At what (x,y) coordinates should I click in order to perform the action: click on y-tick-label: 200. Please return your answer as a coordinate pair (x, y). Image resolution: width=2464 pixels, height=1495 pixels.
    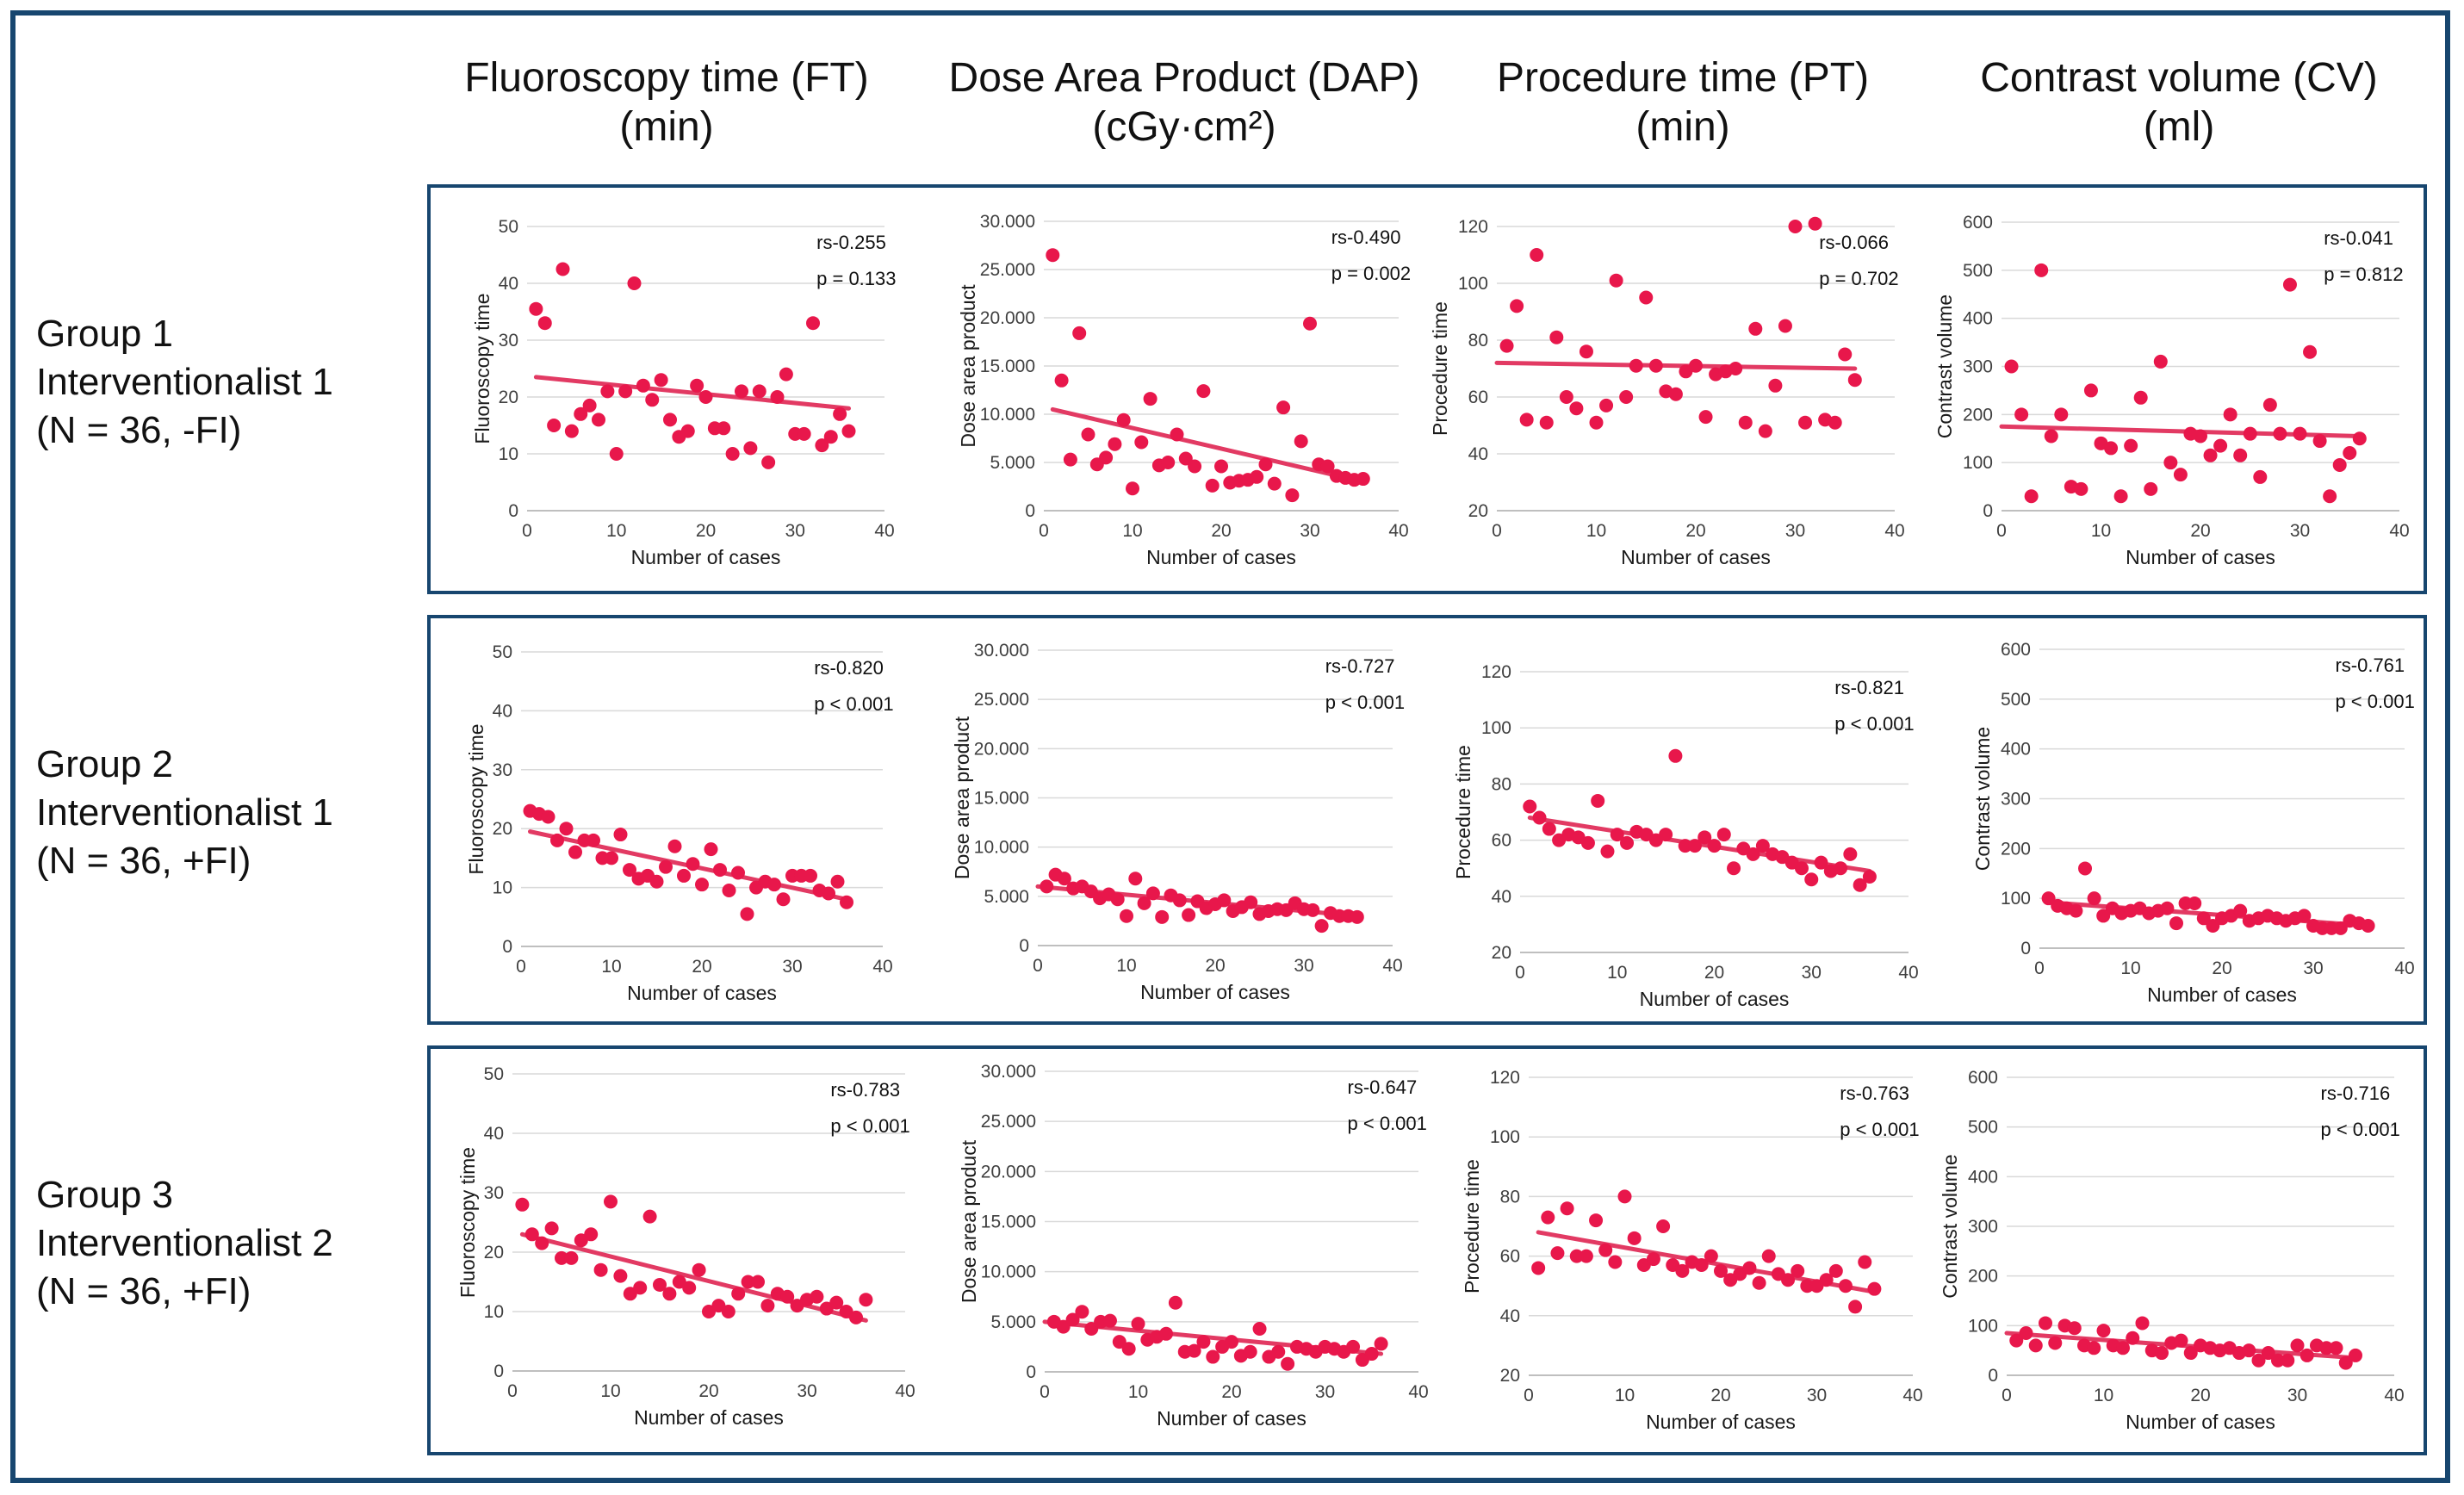
    Looking at the image, I should click on (1983, 1277).